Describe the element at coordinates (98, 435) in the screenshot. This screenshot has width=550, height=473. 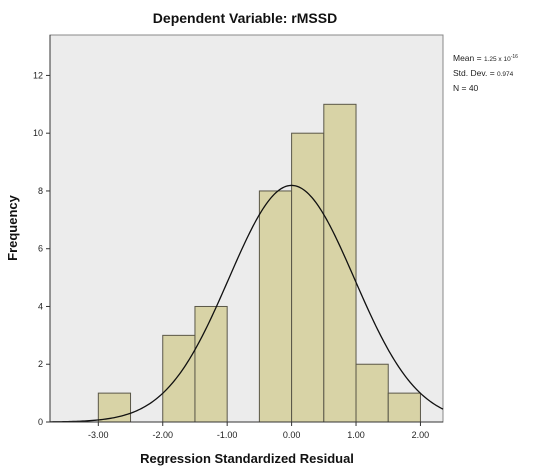
I see `x-tick-label: -3.00` at that location.